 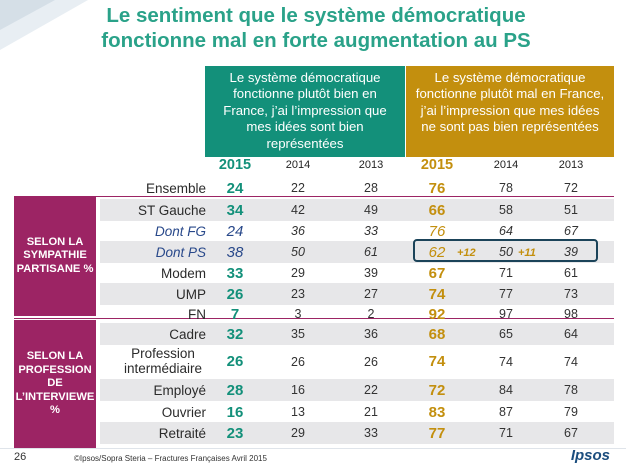 I want to click on year-2015-good: 2015, so click(x=235, y=165).